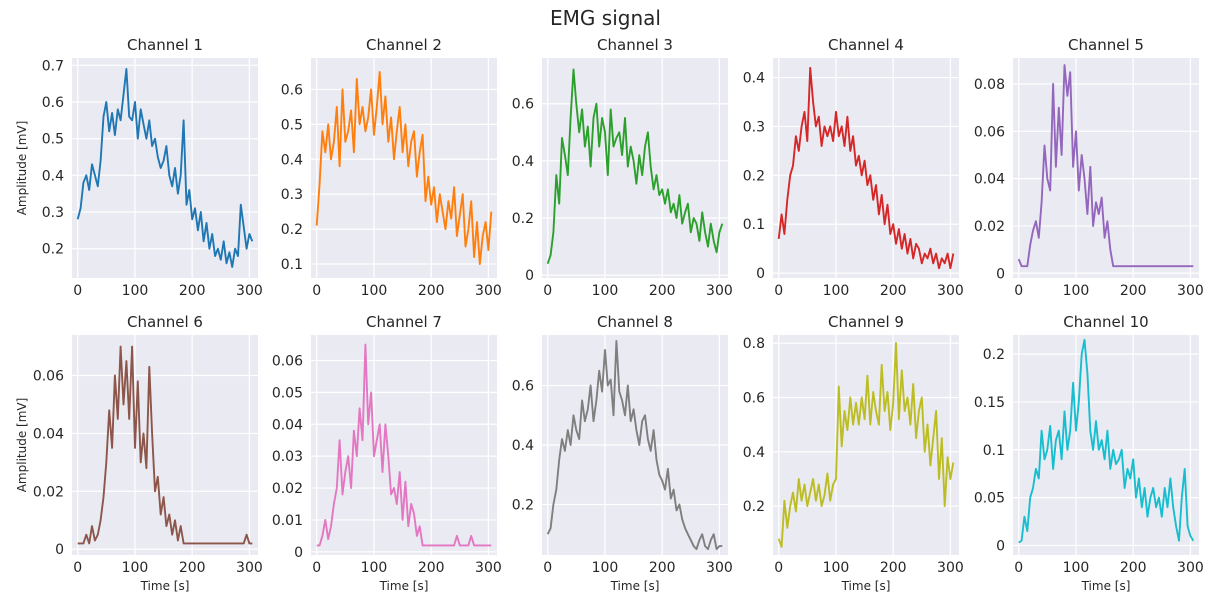  Describe the element at coordinates (1105, 322) in the screenshot. I see `panel-title: Channel 10` at that location.